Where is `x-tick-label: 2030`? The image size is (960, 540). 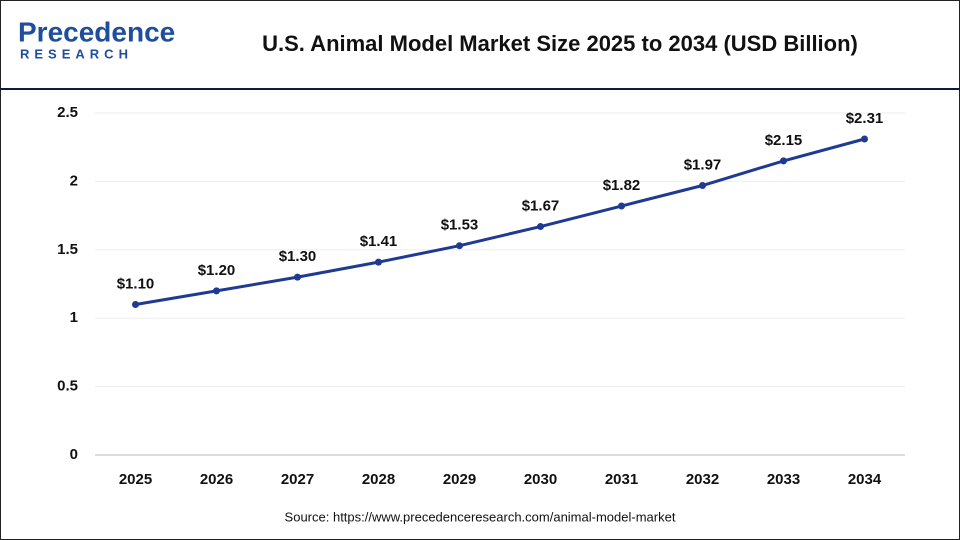
x-tick-label: 2030 is located at coordinates (540, 479).